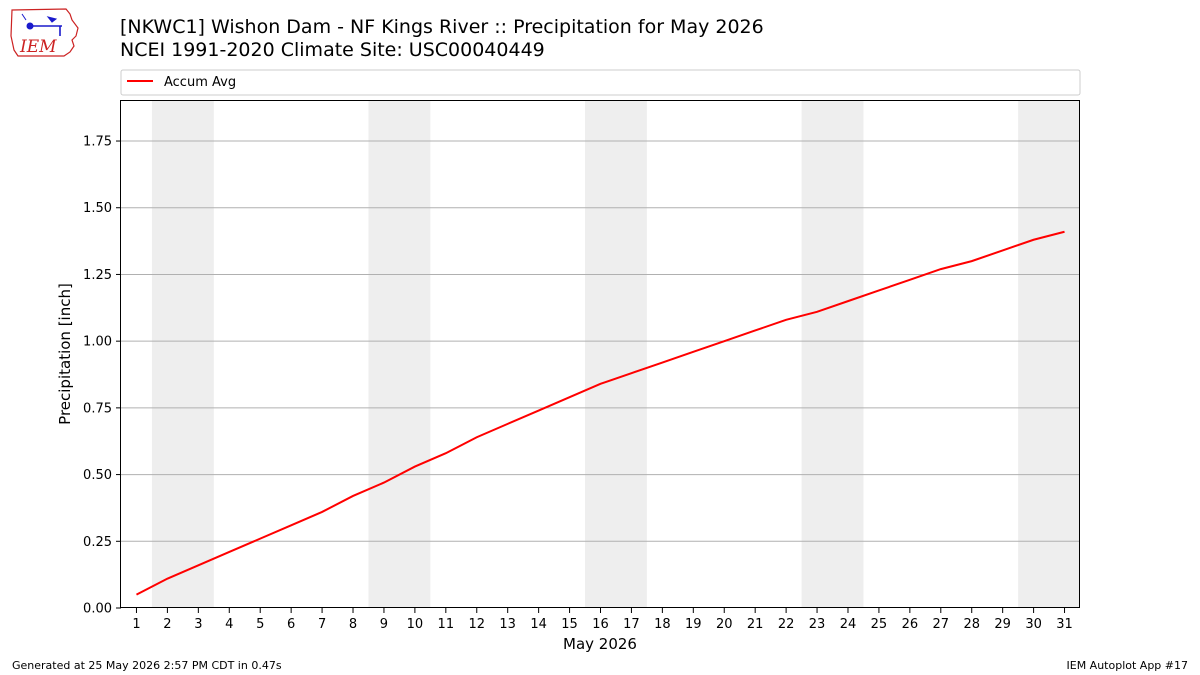 The width and height of the screenshot is (1200, 675). What do you see at coordinates (786, 624) in the screenshot?
I see `x-tick-label: 22` at bounding box center [786, 624].